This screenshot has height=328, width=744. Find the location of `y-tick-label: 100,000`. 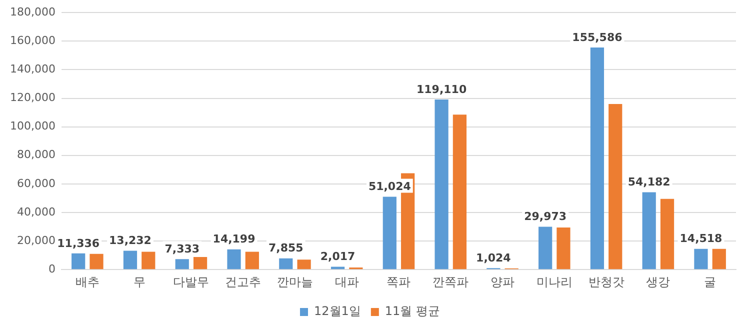

y-tick-label: 100,000 is located at coordinates (33, 126).